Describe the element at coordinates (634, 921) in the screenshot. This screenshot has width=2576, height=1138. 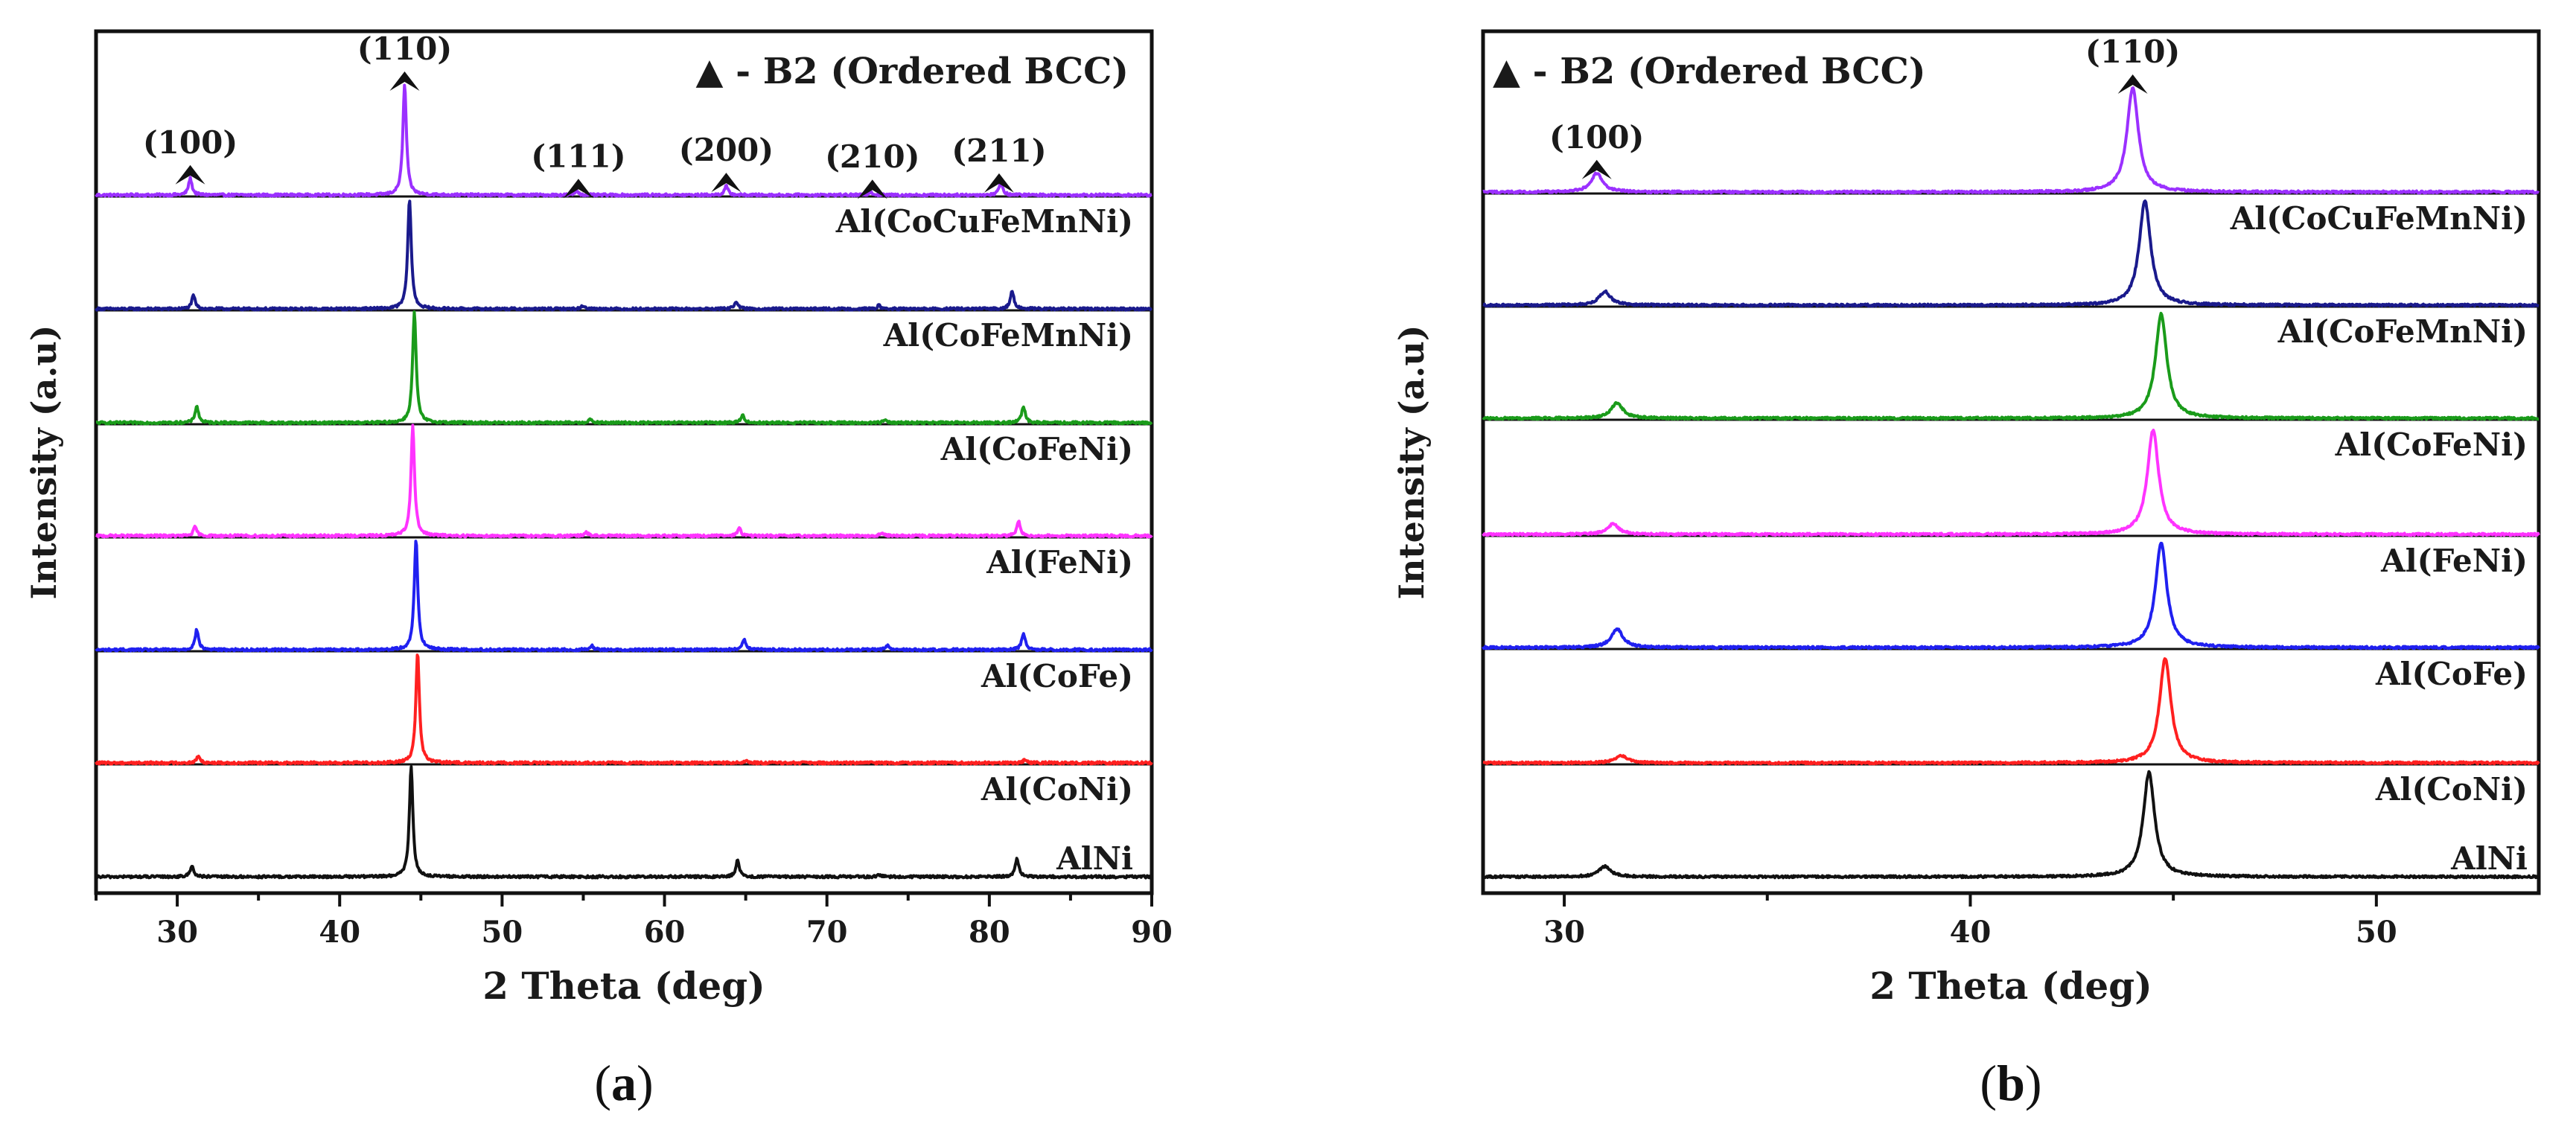
I see `panel-a-xticks: 30 40 50 60 70 80 90` at that location.